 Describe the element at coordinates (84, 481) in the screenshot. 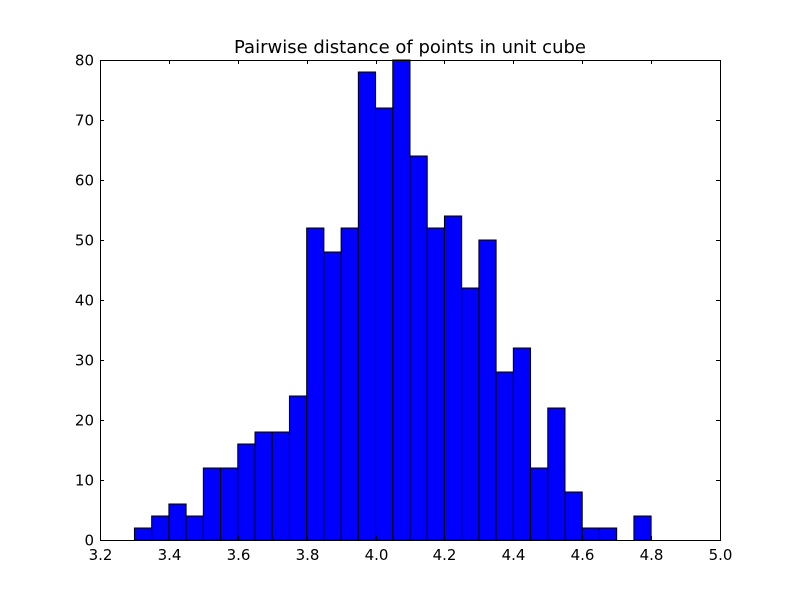

I see `y-tick-label: 10` at that location.